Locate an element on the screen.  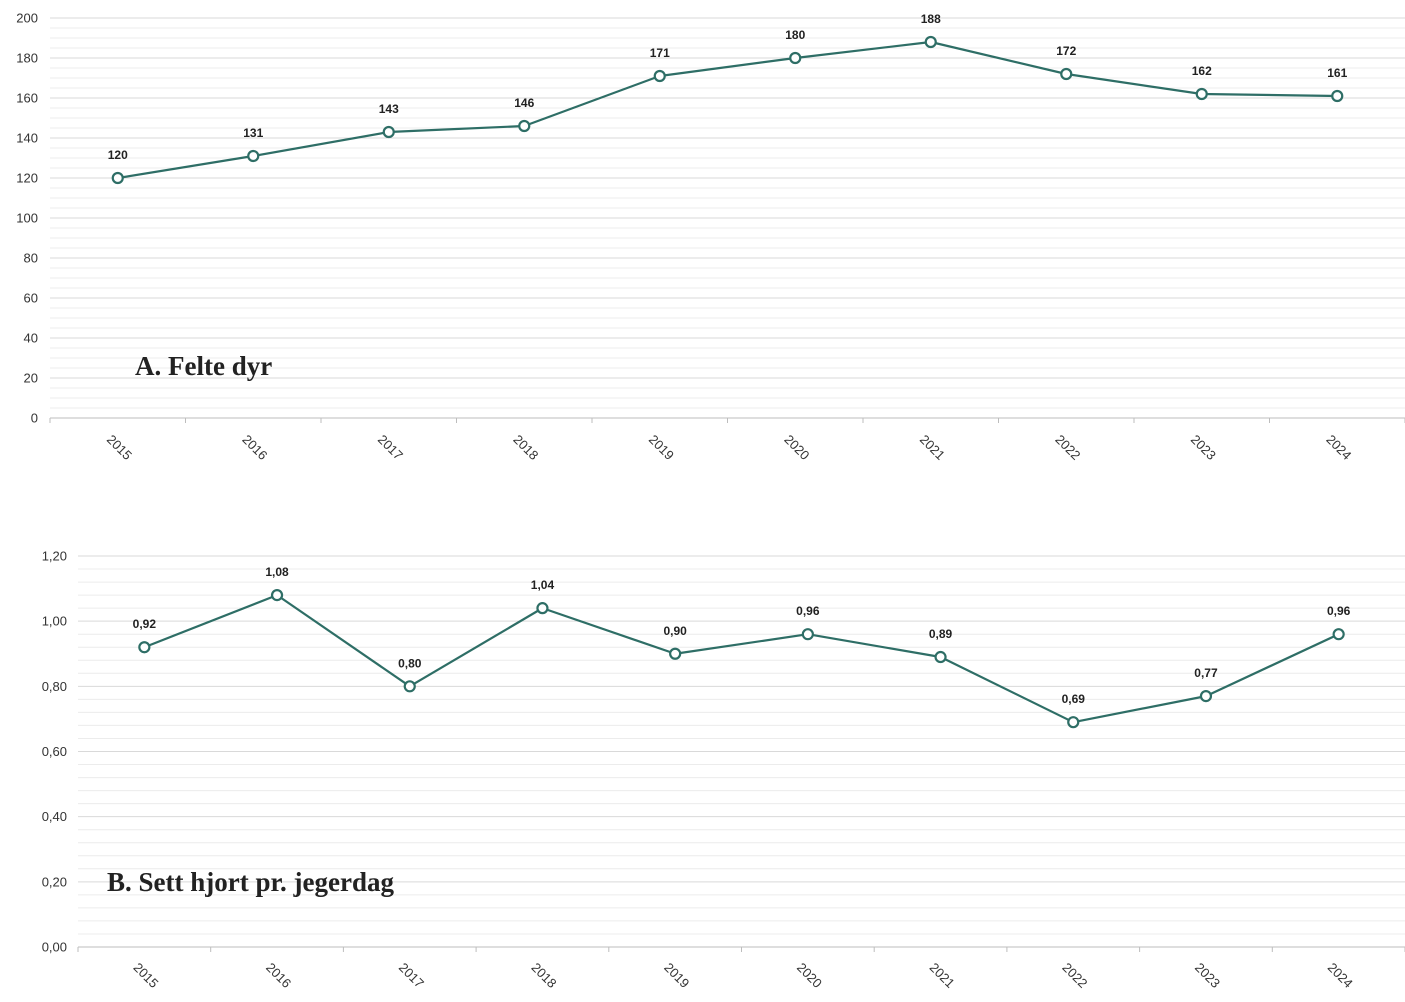
data-label: 0,80 is located at coordinates (410, 663).